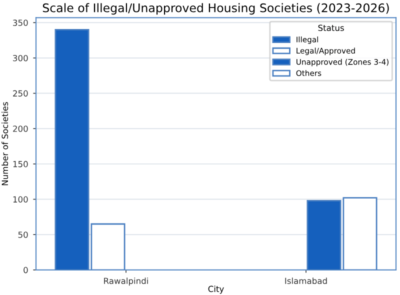 This screenshot has height=295, width=400. What do you see at coordinates (20, 199) in the screenshot?
I see `y-tick-label: 100` at bounding box center [20, 199].